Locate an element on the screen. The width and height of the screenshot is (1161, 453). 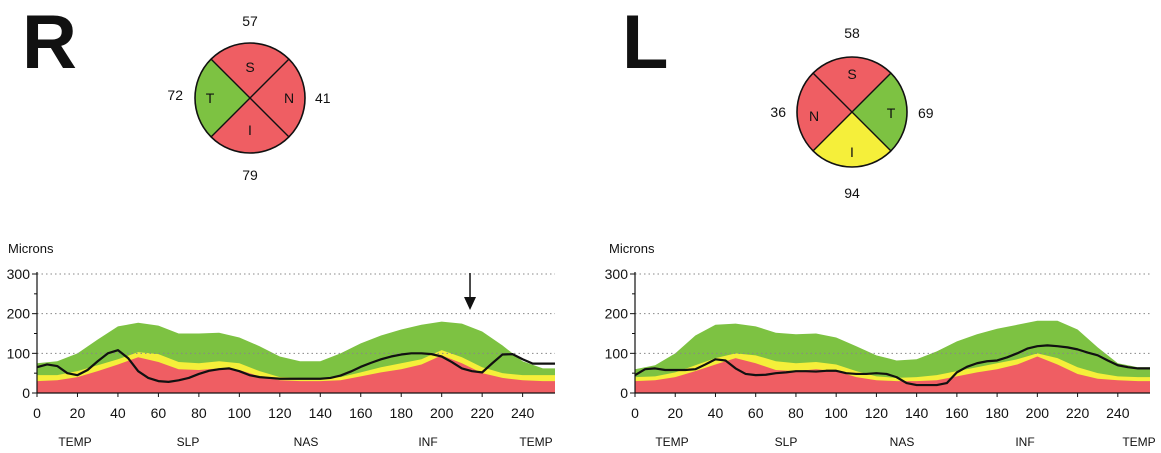
quadrant-value-temporal: 72 is located at coordinates (175, 95).